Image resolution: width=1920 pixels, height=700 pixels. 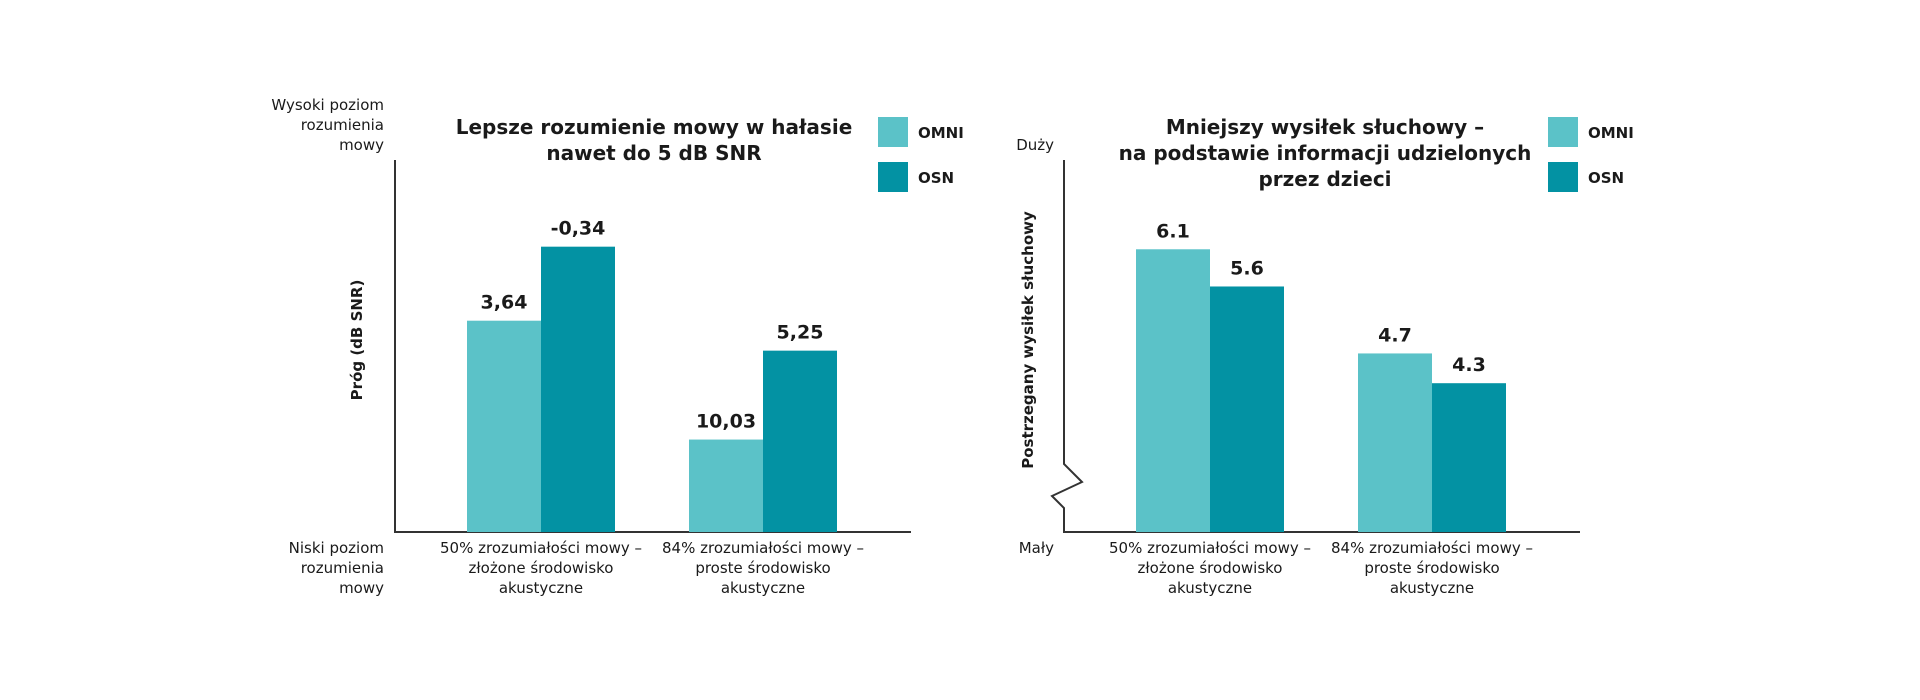 I want to click on left-legend-label-omni: OMNI, so click(x=941, y=133).